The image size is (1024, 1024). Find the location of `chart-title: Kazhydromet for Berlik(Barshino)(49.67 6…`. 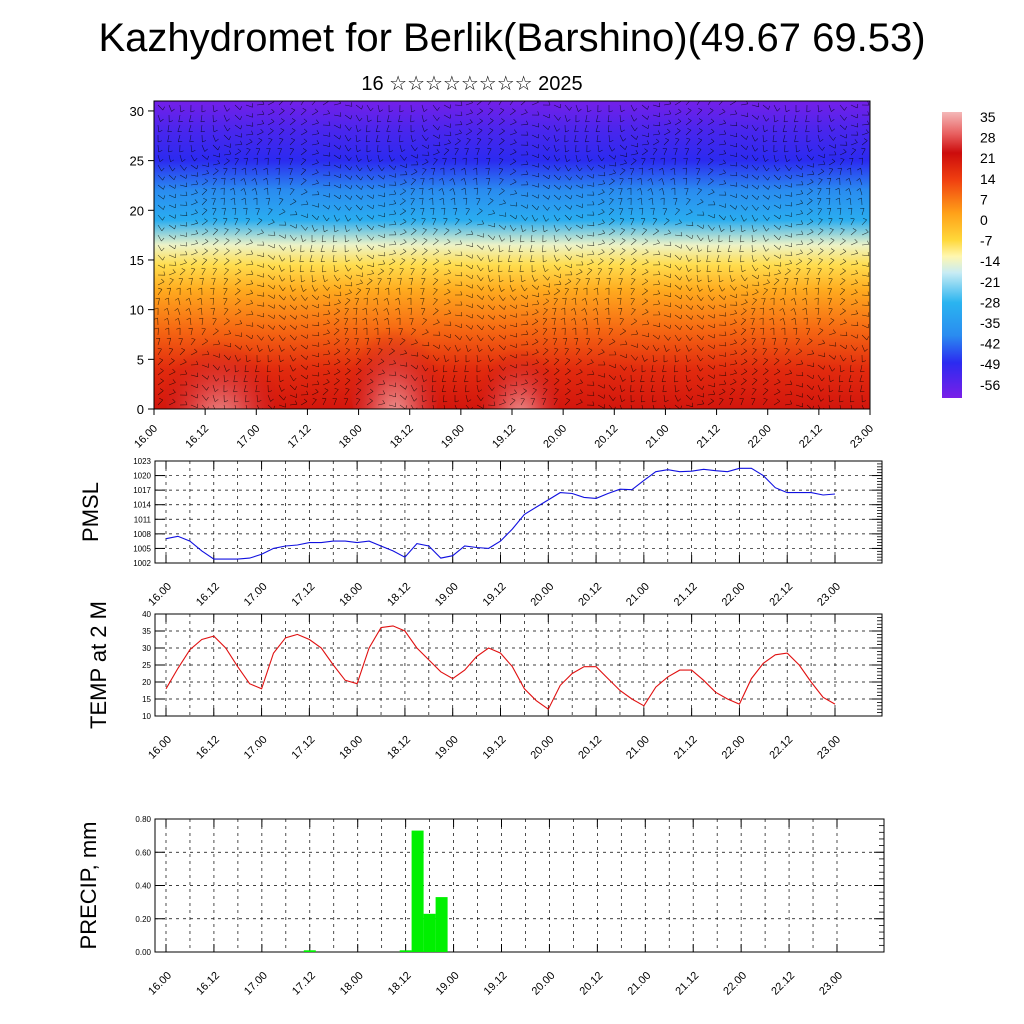

chart-title: Kazhydromet for Berlik(Barshino)(49.67 6… is located at coordinates (512, 38).